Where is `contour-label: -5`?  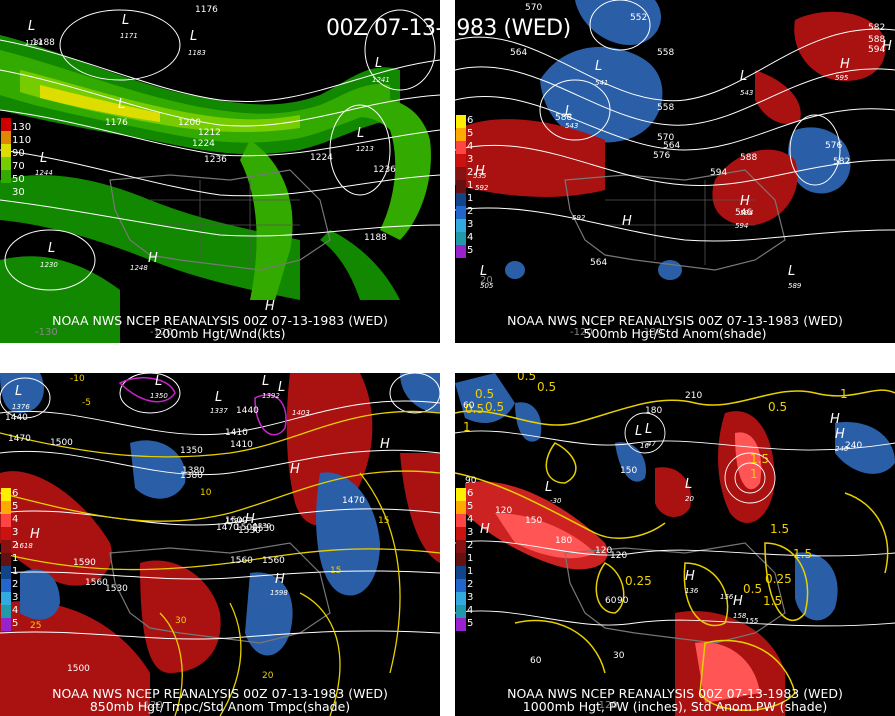 contour-label: -5 is located at coordinates (86, 403).